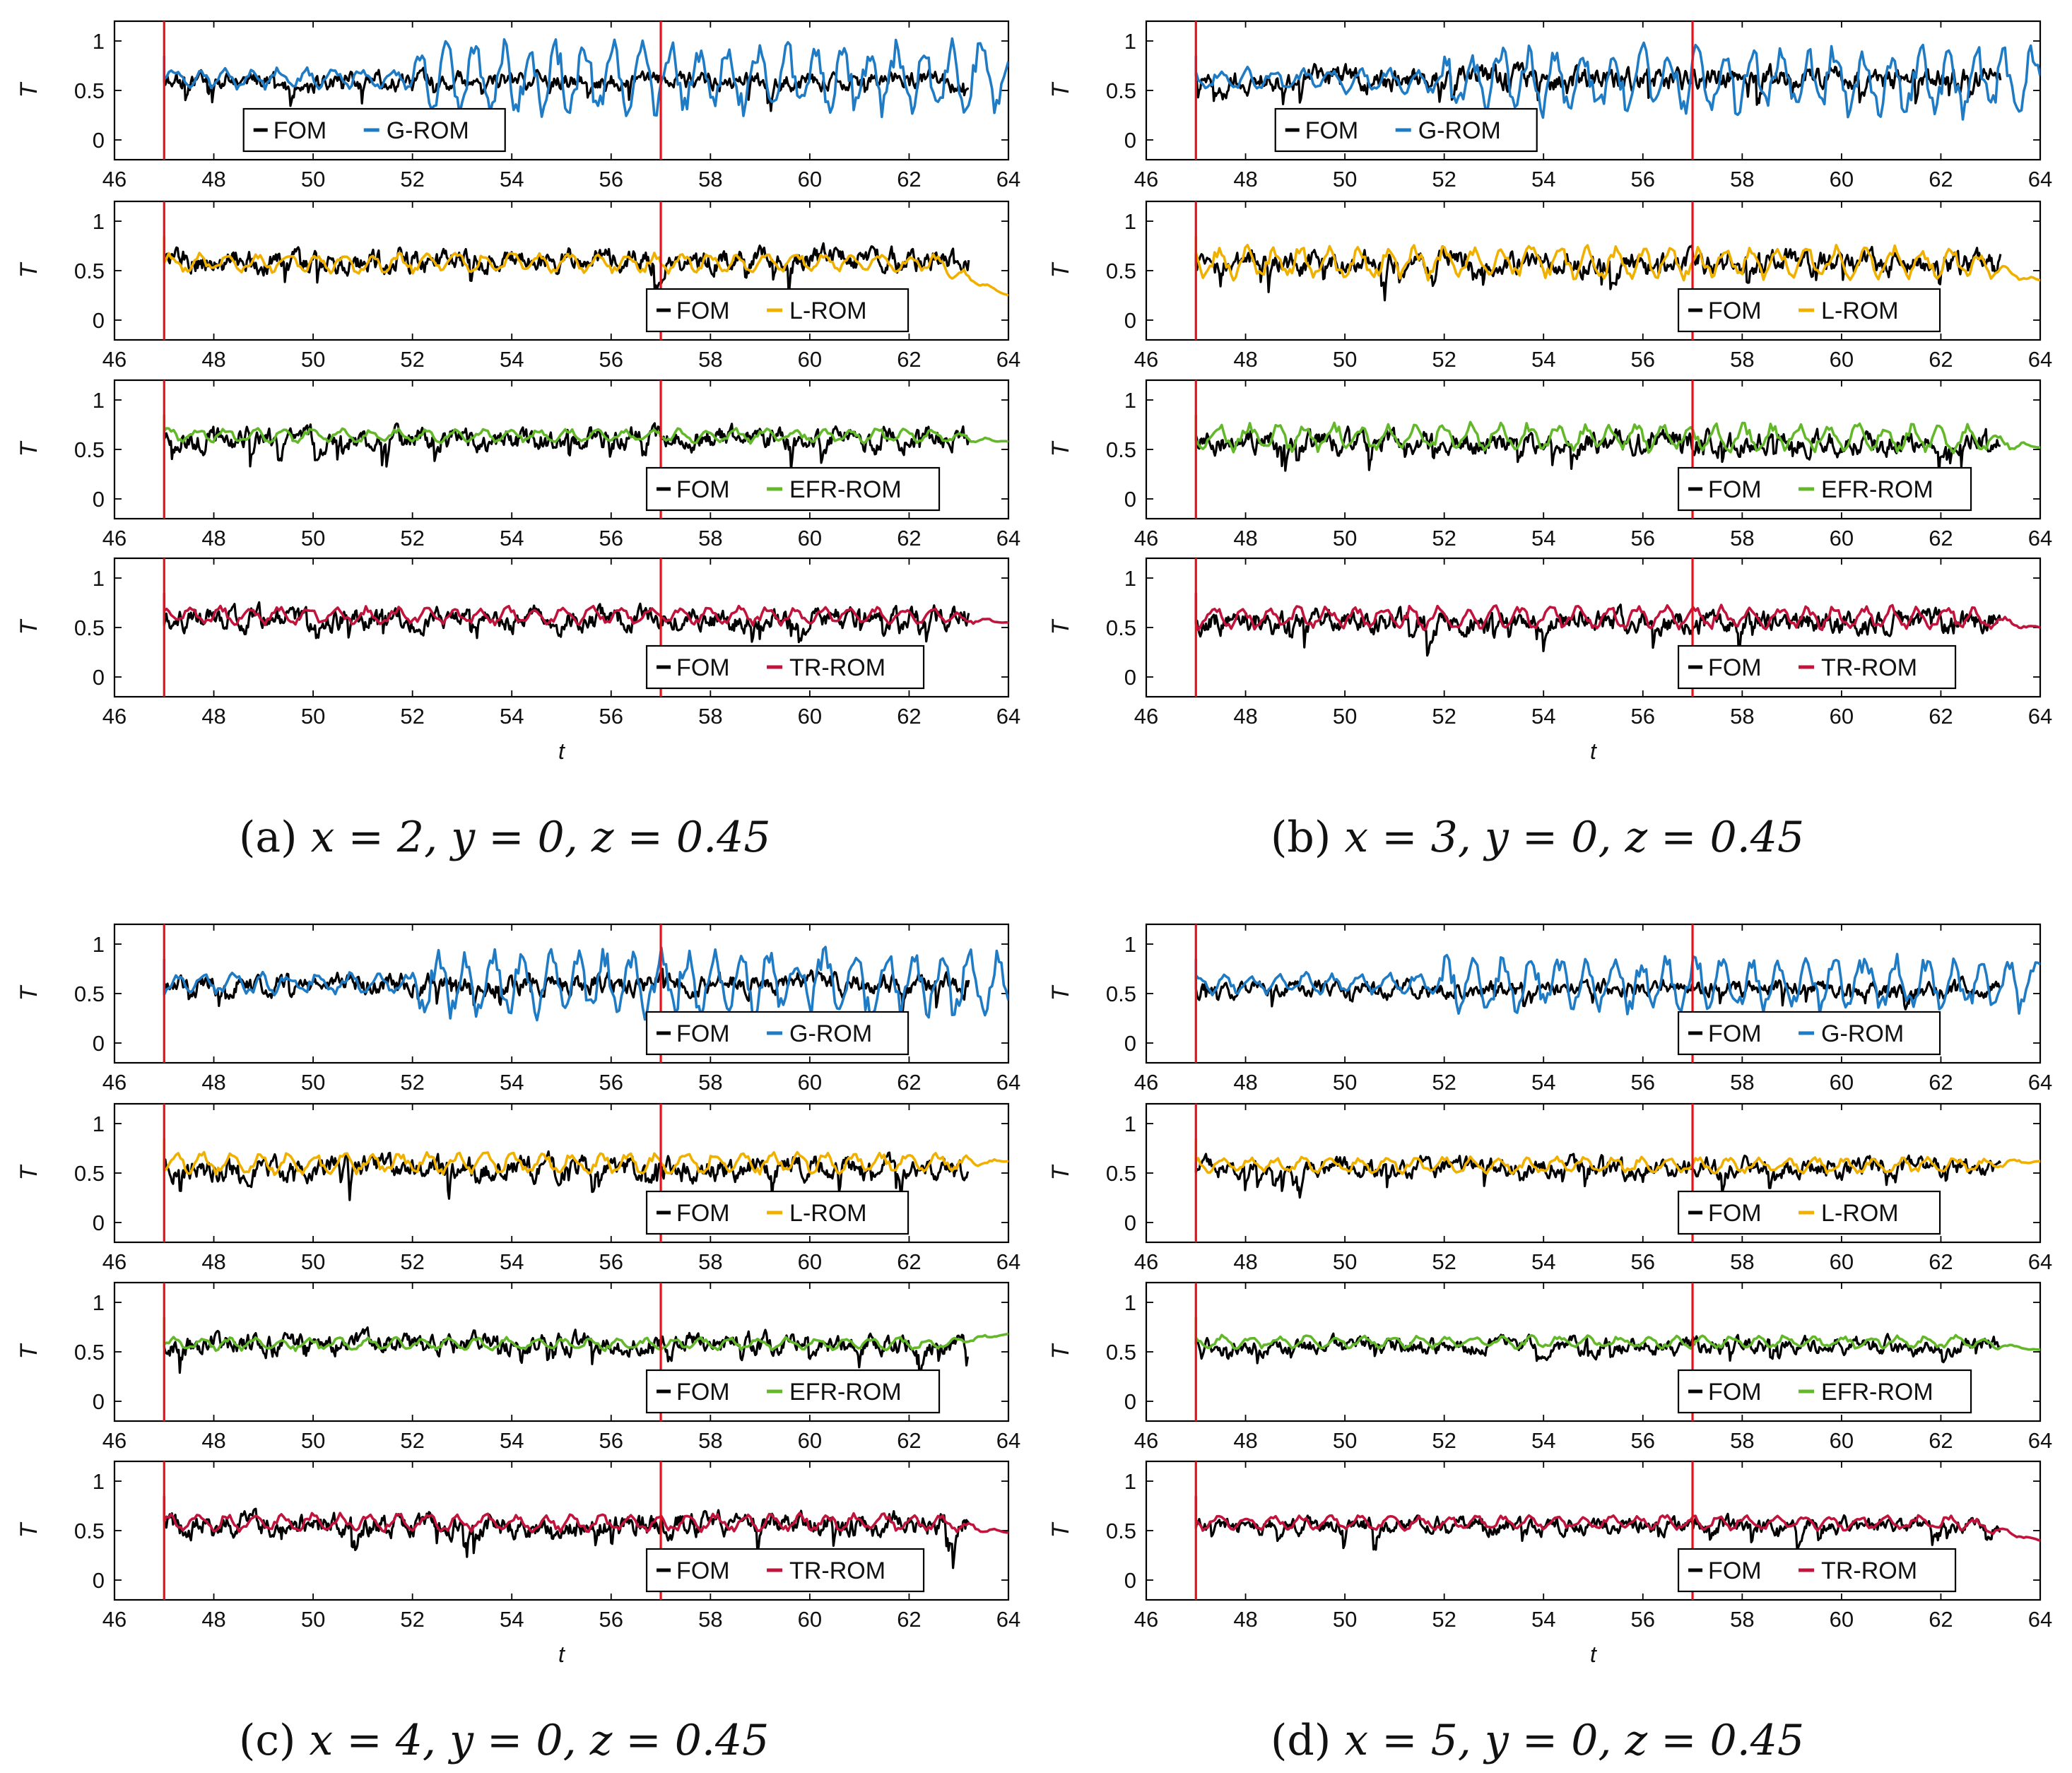  What do you see at coordinates (268, 837) in the screenshot?
I see `caption-a-label: (a)` at bounding box center [268, 837].